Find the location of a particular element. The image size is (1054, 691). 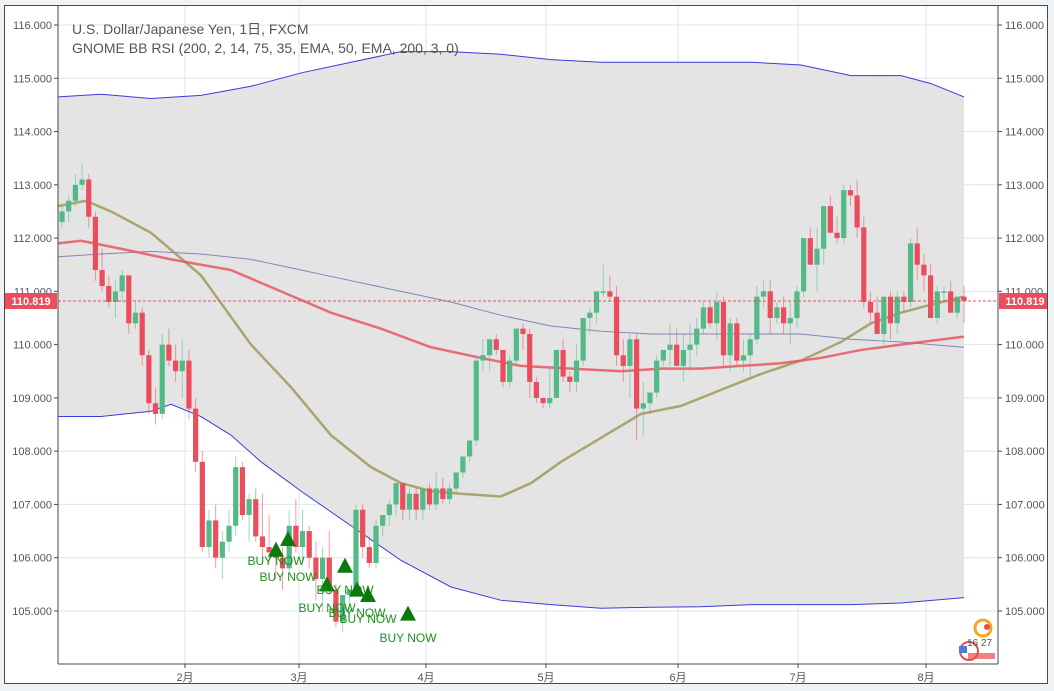

y-tick-label-left: 106.000 is located at coordinates (32, 559).